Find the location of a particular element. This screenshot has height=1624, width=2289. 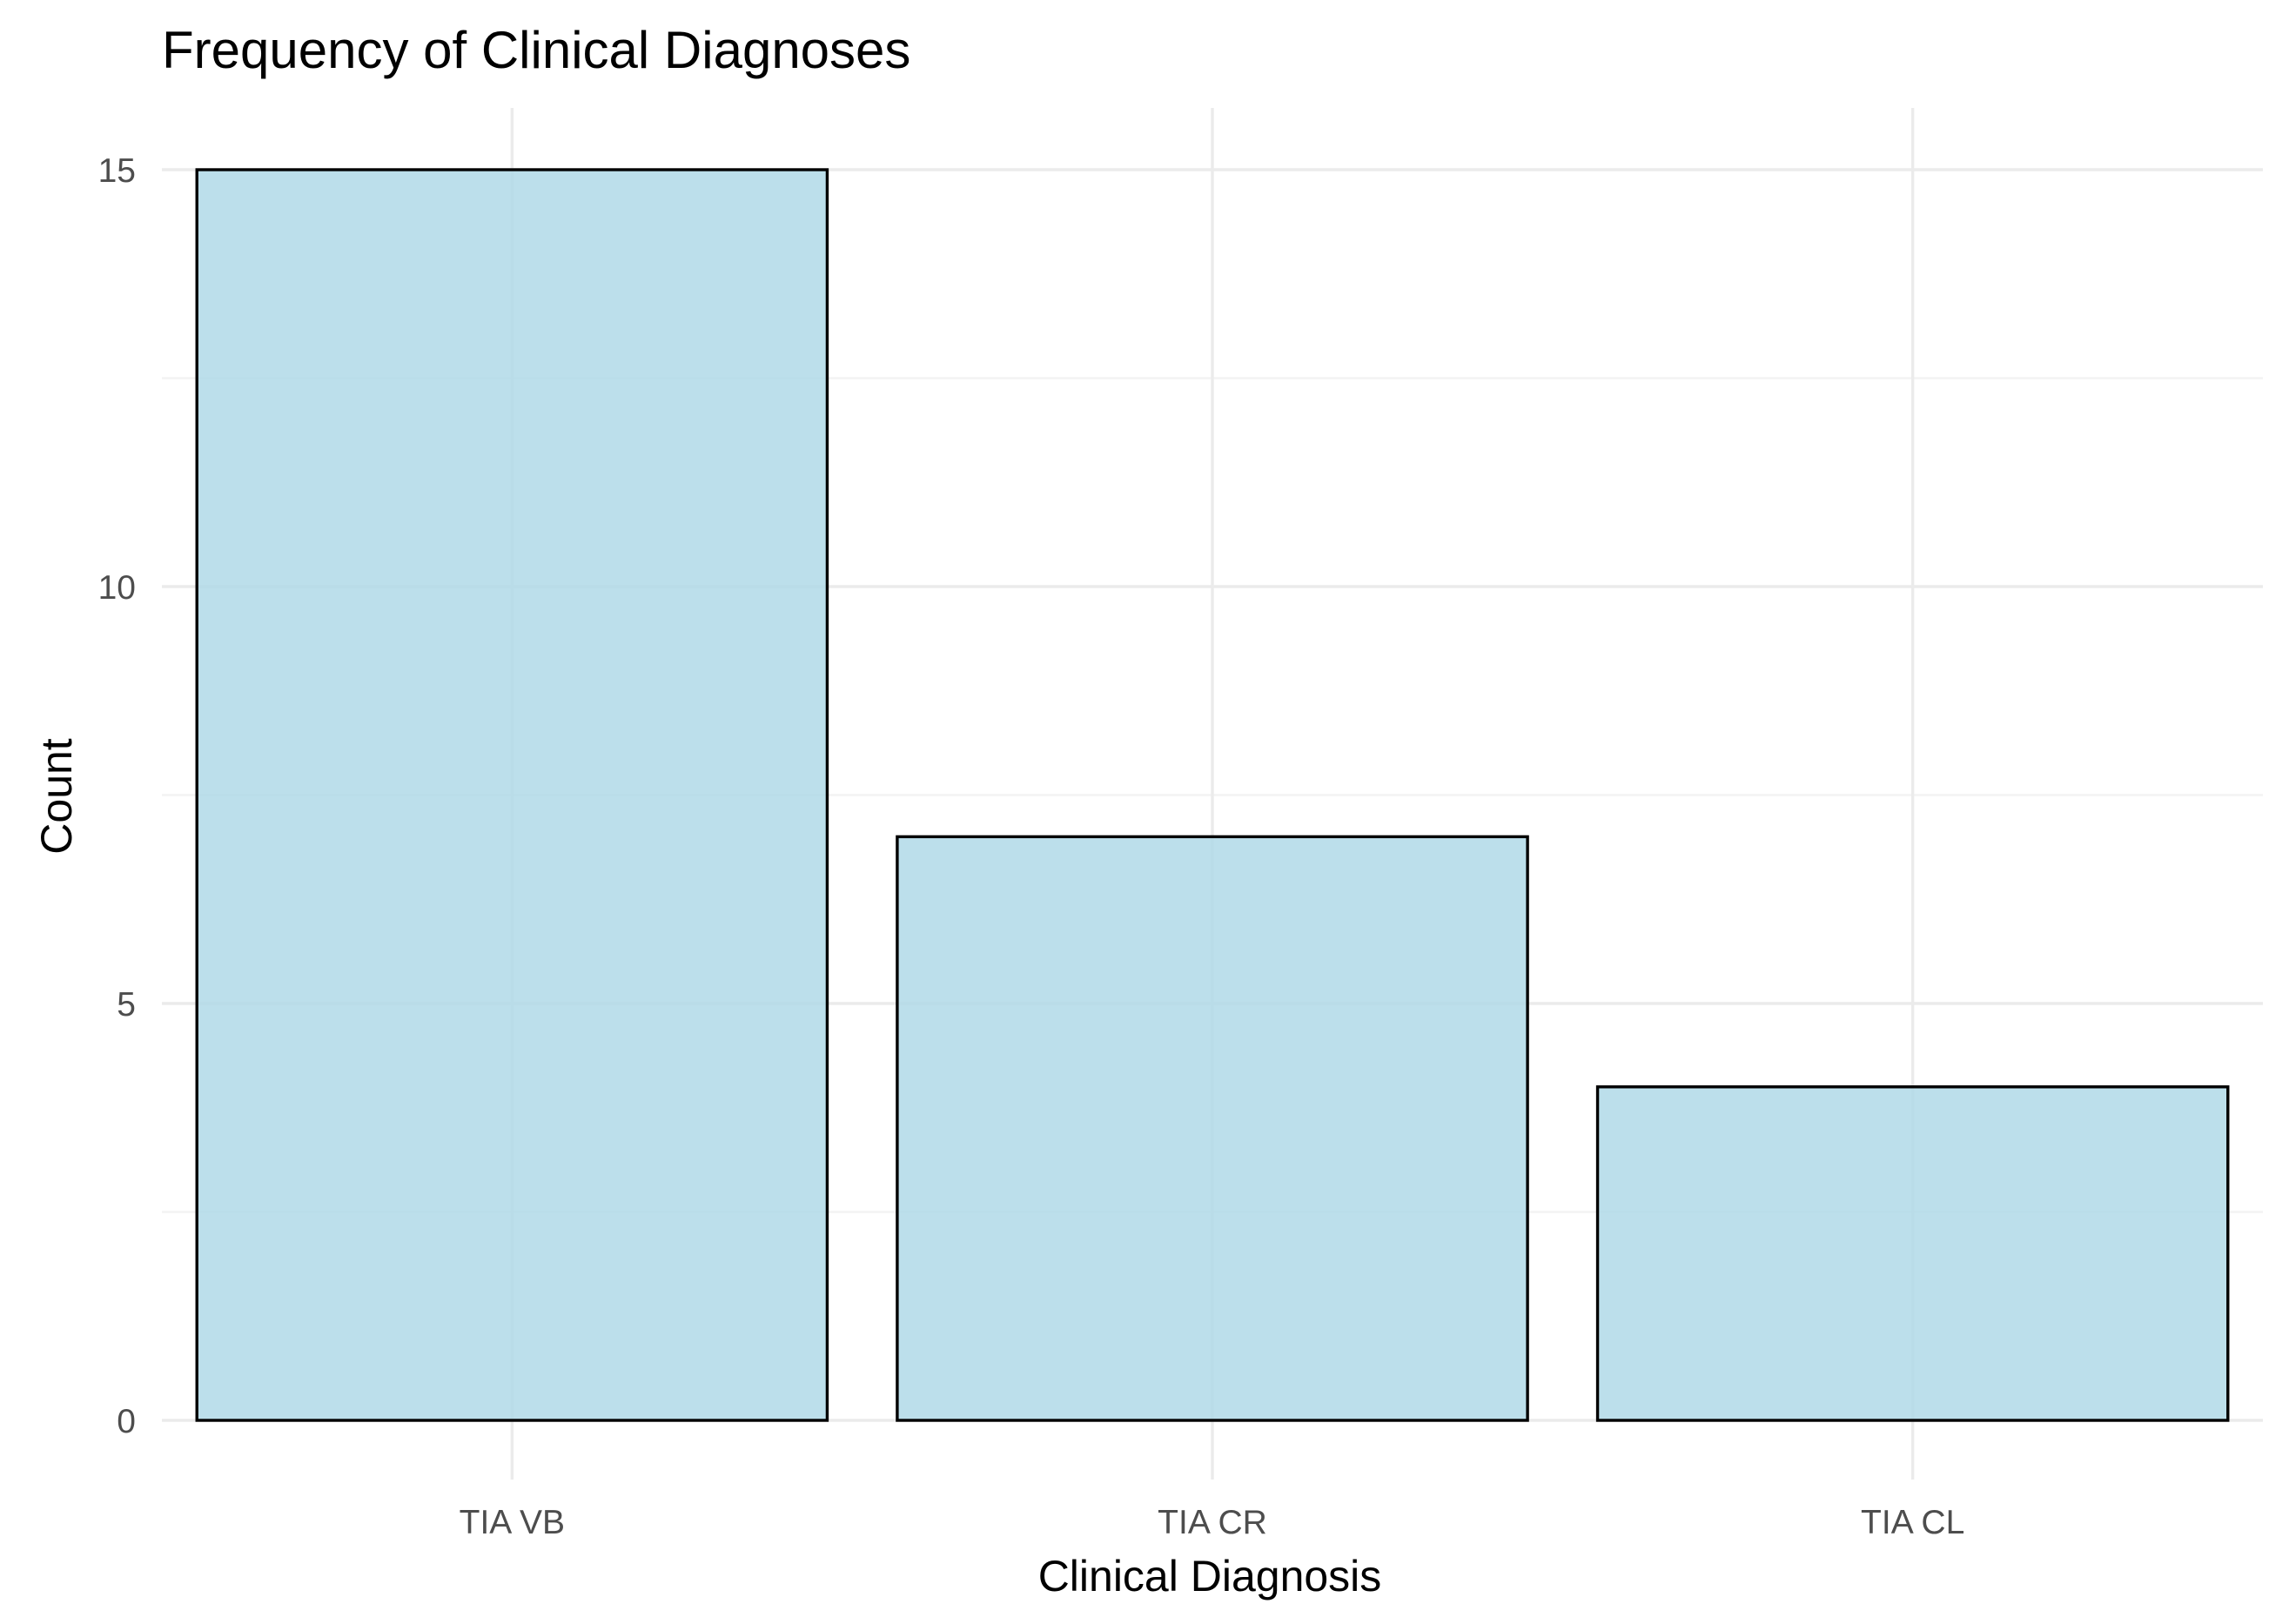

y-tick-label: 0 is located at coordinates (127, 1421).